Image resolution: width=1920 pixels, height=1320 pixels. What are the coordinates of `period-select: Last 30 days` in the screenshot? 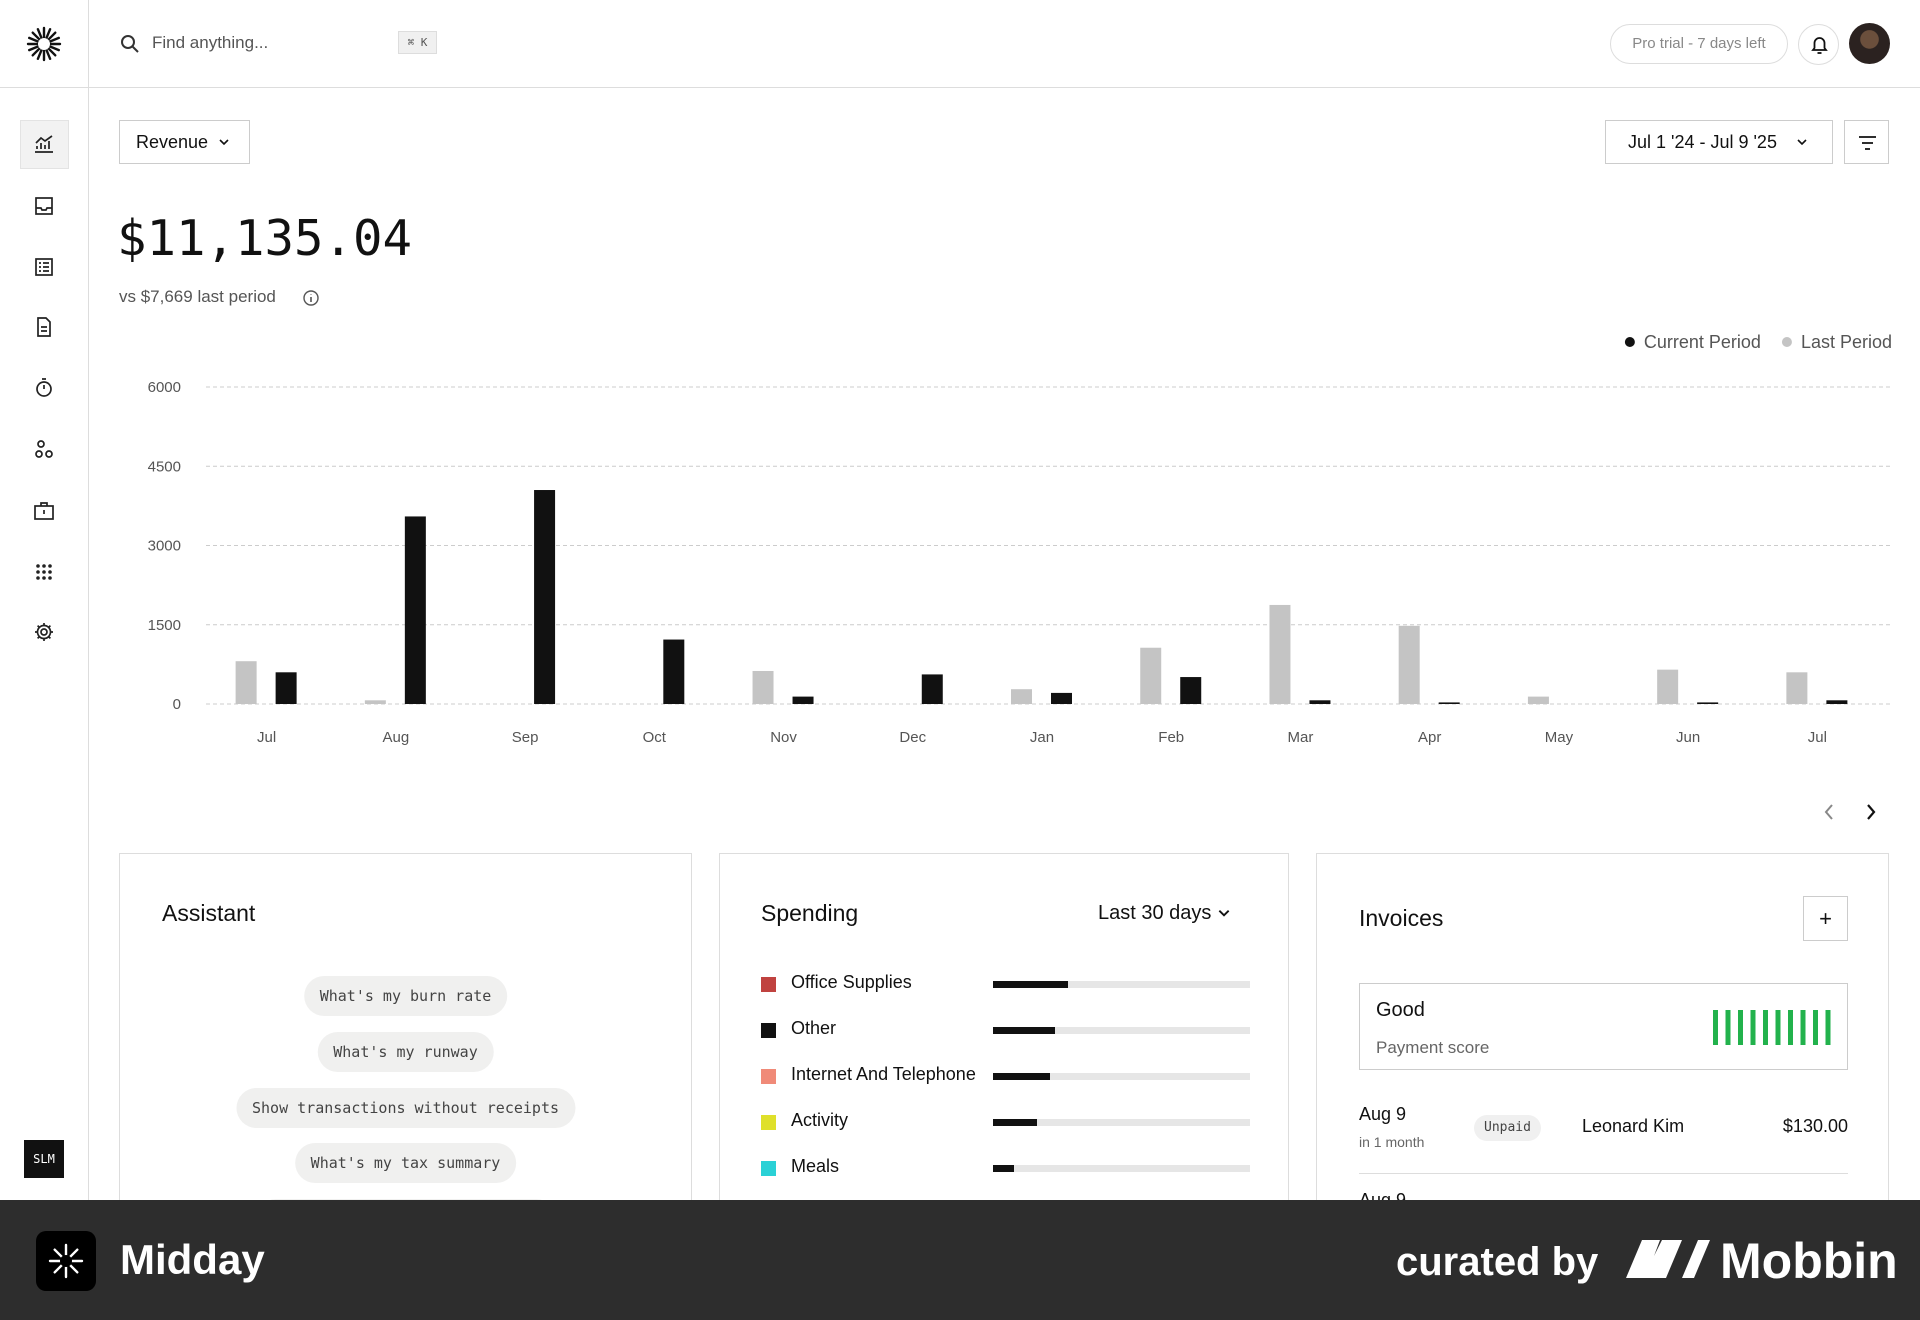 It's located at (1164, 913).